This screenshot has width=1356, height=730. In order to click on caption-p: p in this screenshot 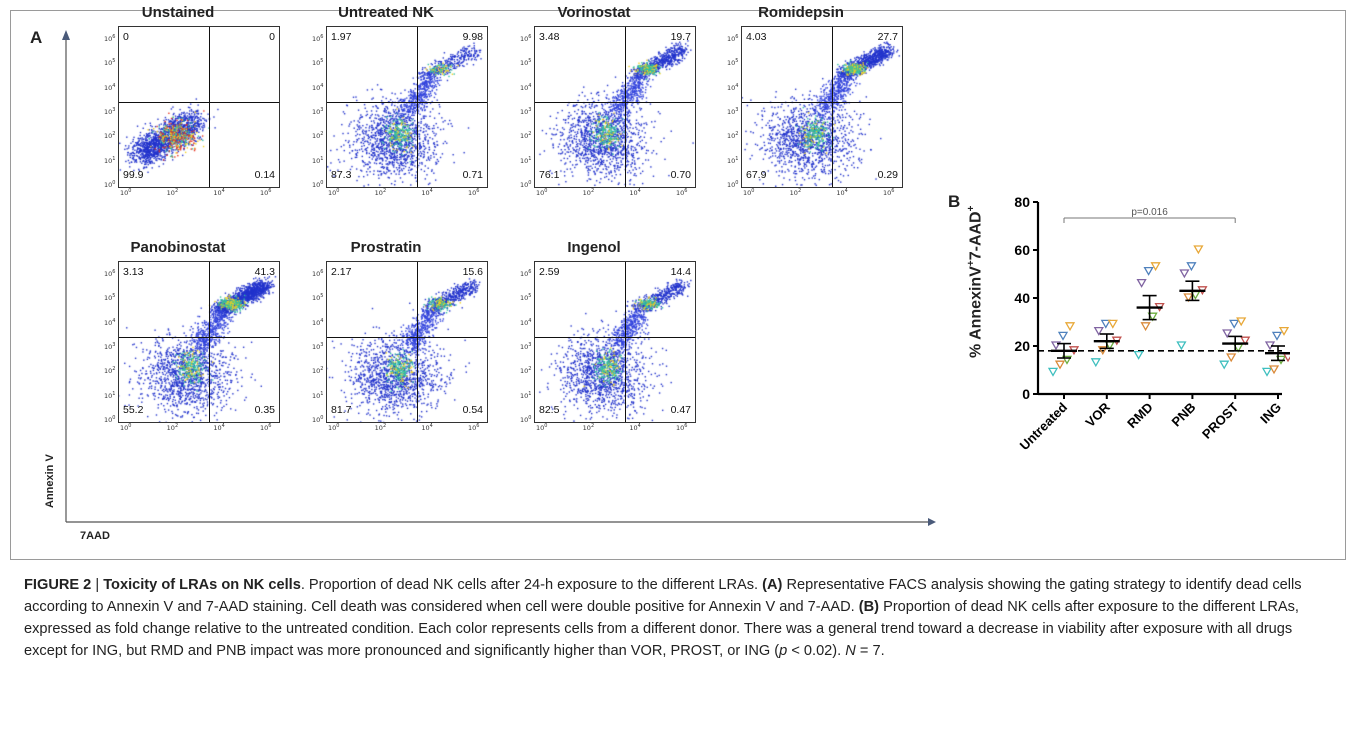, I will do `click(783, 651)`.